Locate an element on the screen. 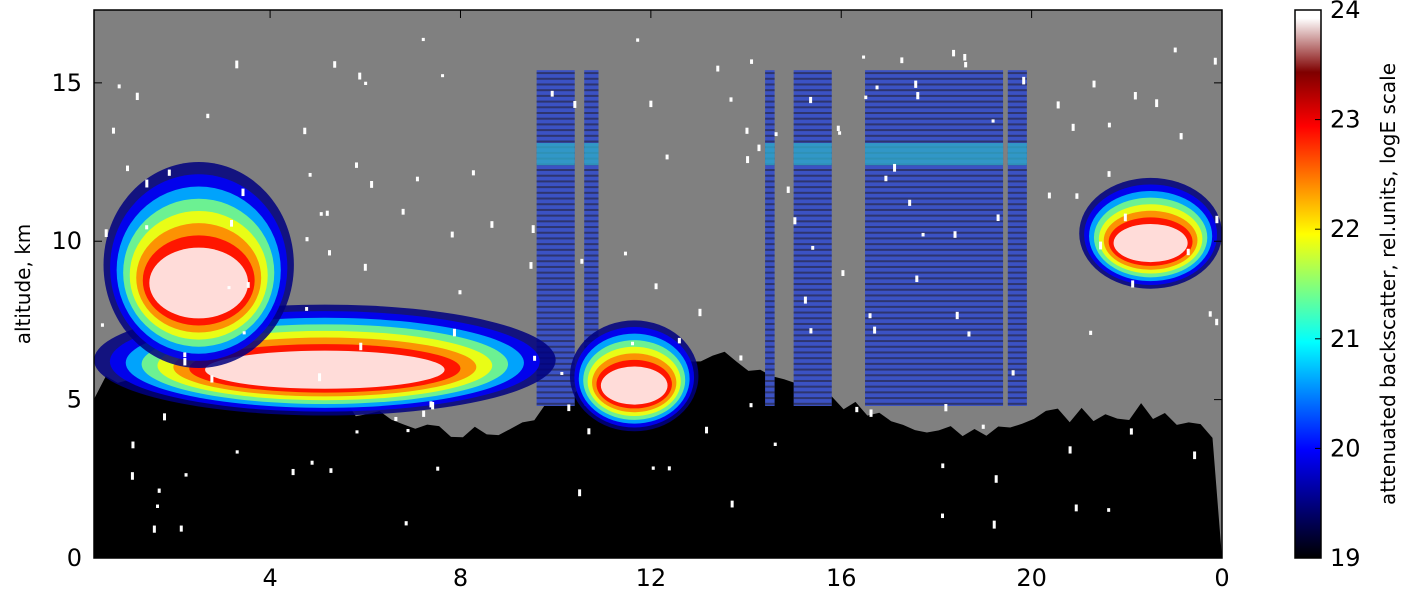  x-tick-label: 0 is located at coordinates (1221, 578).